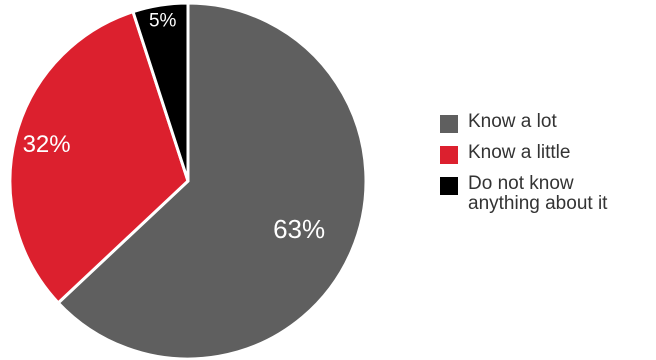 This screenshot has height=360, width=656. I want to click on pie-slice-do-not-know, so click(160, 92).